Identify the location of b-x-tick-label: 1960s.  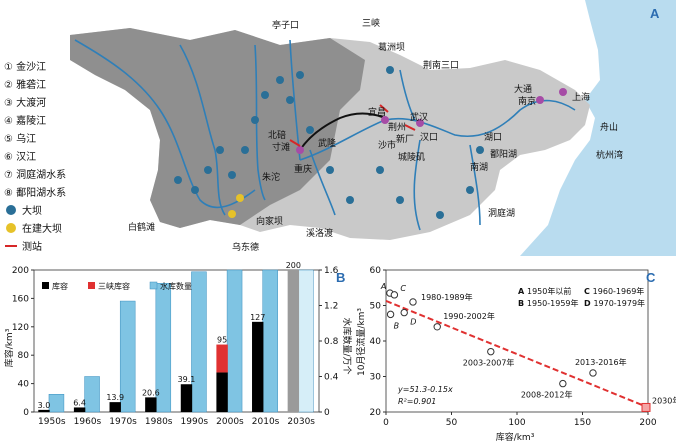
(88, 422).